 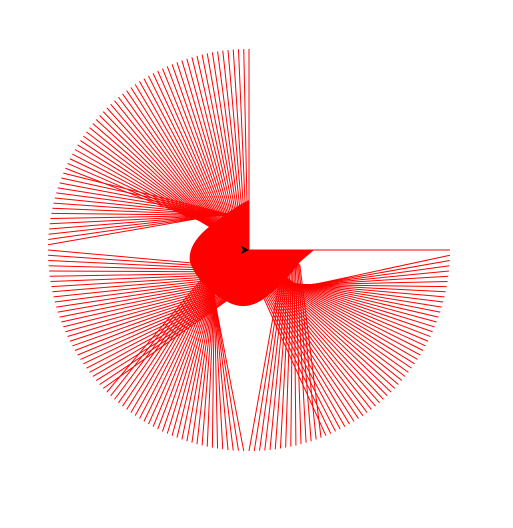 I want to click on fan-core, so click(x=251, y=253).